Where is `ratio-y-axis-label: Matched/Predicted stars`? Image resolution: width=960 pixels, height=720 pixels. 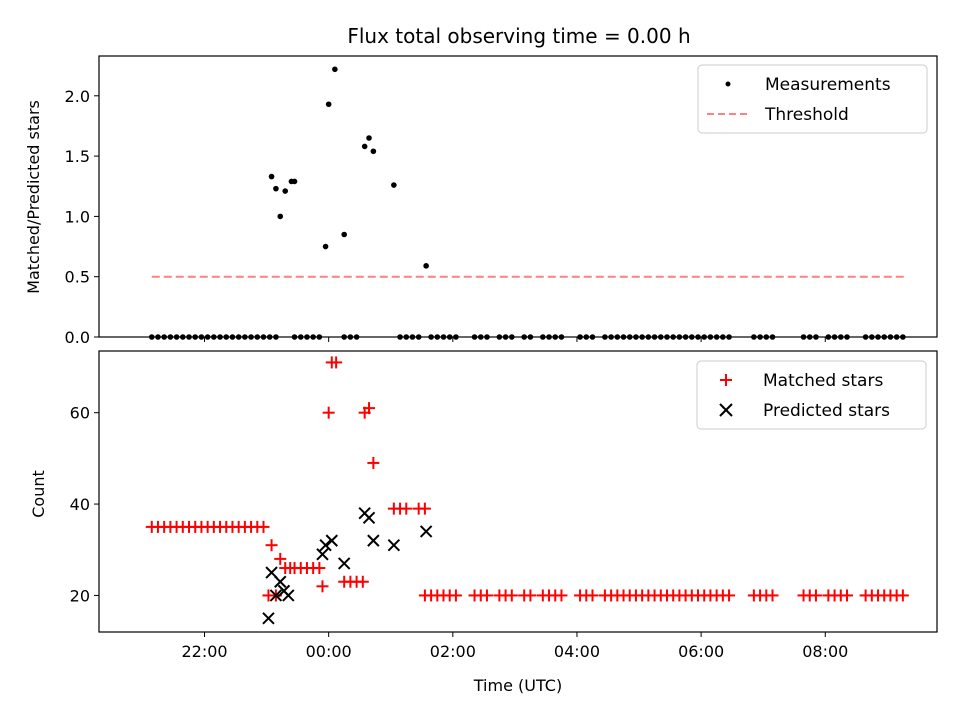
ratio-y-axis-label: Matched/Predicted stars is located at coordinates (33, 197).